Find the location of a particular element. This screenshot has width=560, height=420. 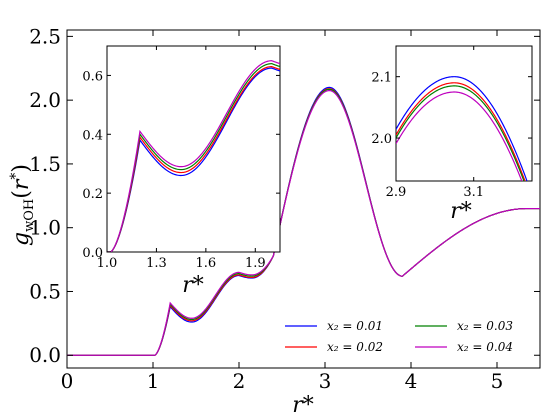

x-tick-label: 5 is located at coordinates (497, 381).